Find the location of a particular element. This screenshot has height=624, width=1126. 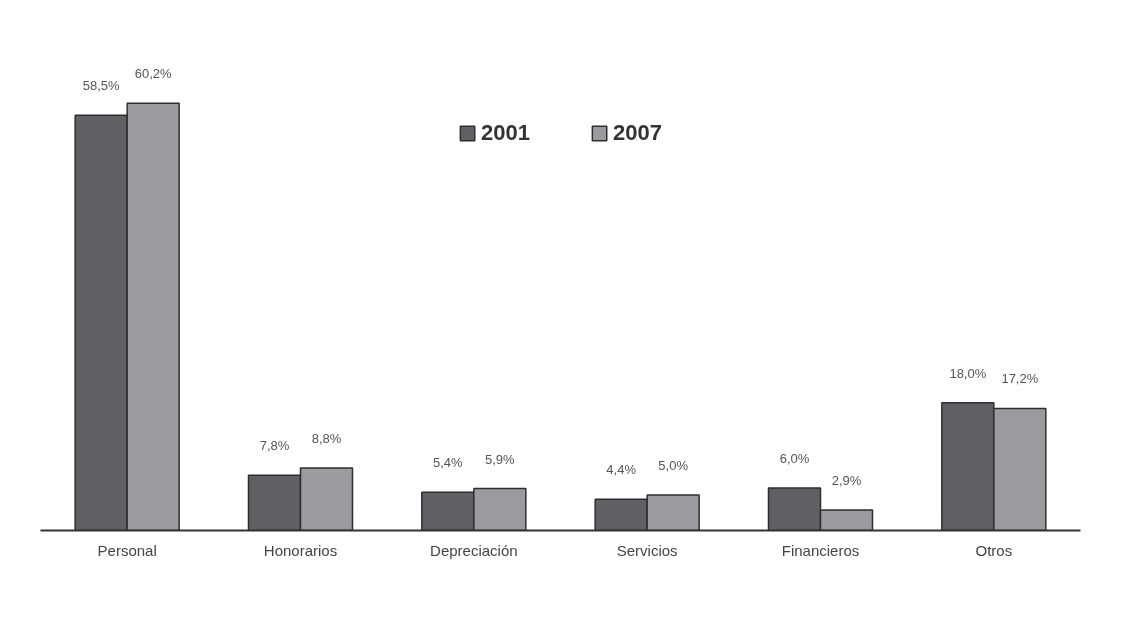

data-label: 60,2% is located at coordinates (153, 74).